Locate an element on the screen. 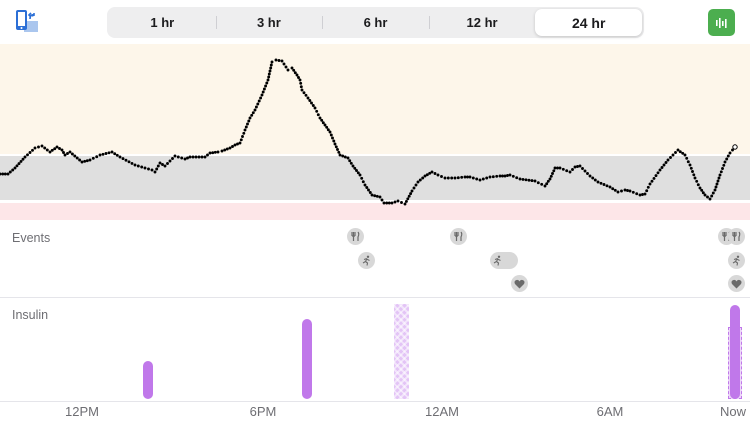 This screenshot has height=422, width=750. segment-6hr: 6 hr is located at coordinates (375, 22).